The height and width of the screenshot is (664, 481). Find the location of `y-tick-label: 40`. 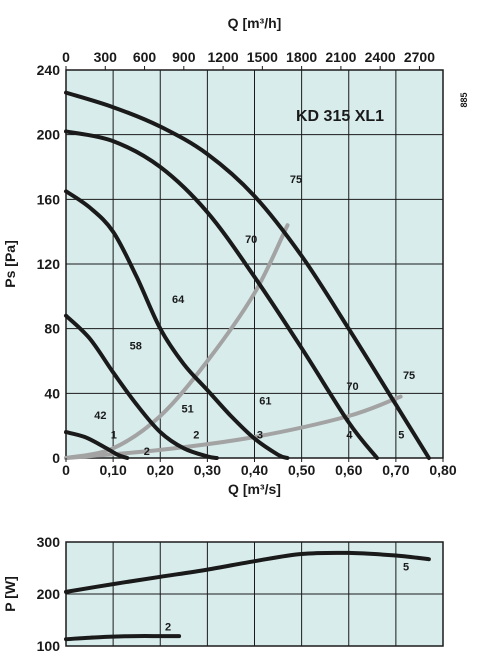

y-tick-label: 40 is located at coordinates (52, 393).